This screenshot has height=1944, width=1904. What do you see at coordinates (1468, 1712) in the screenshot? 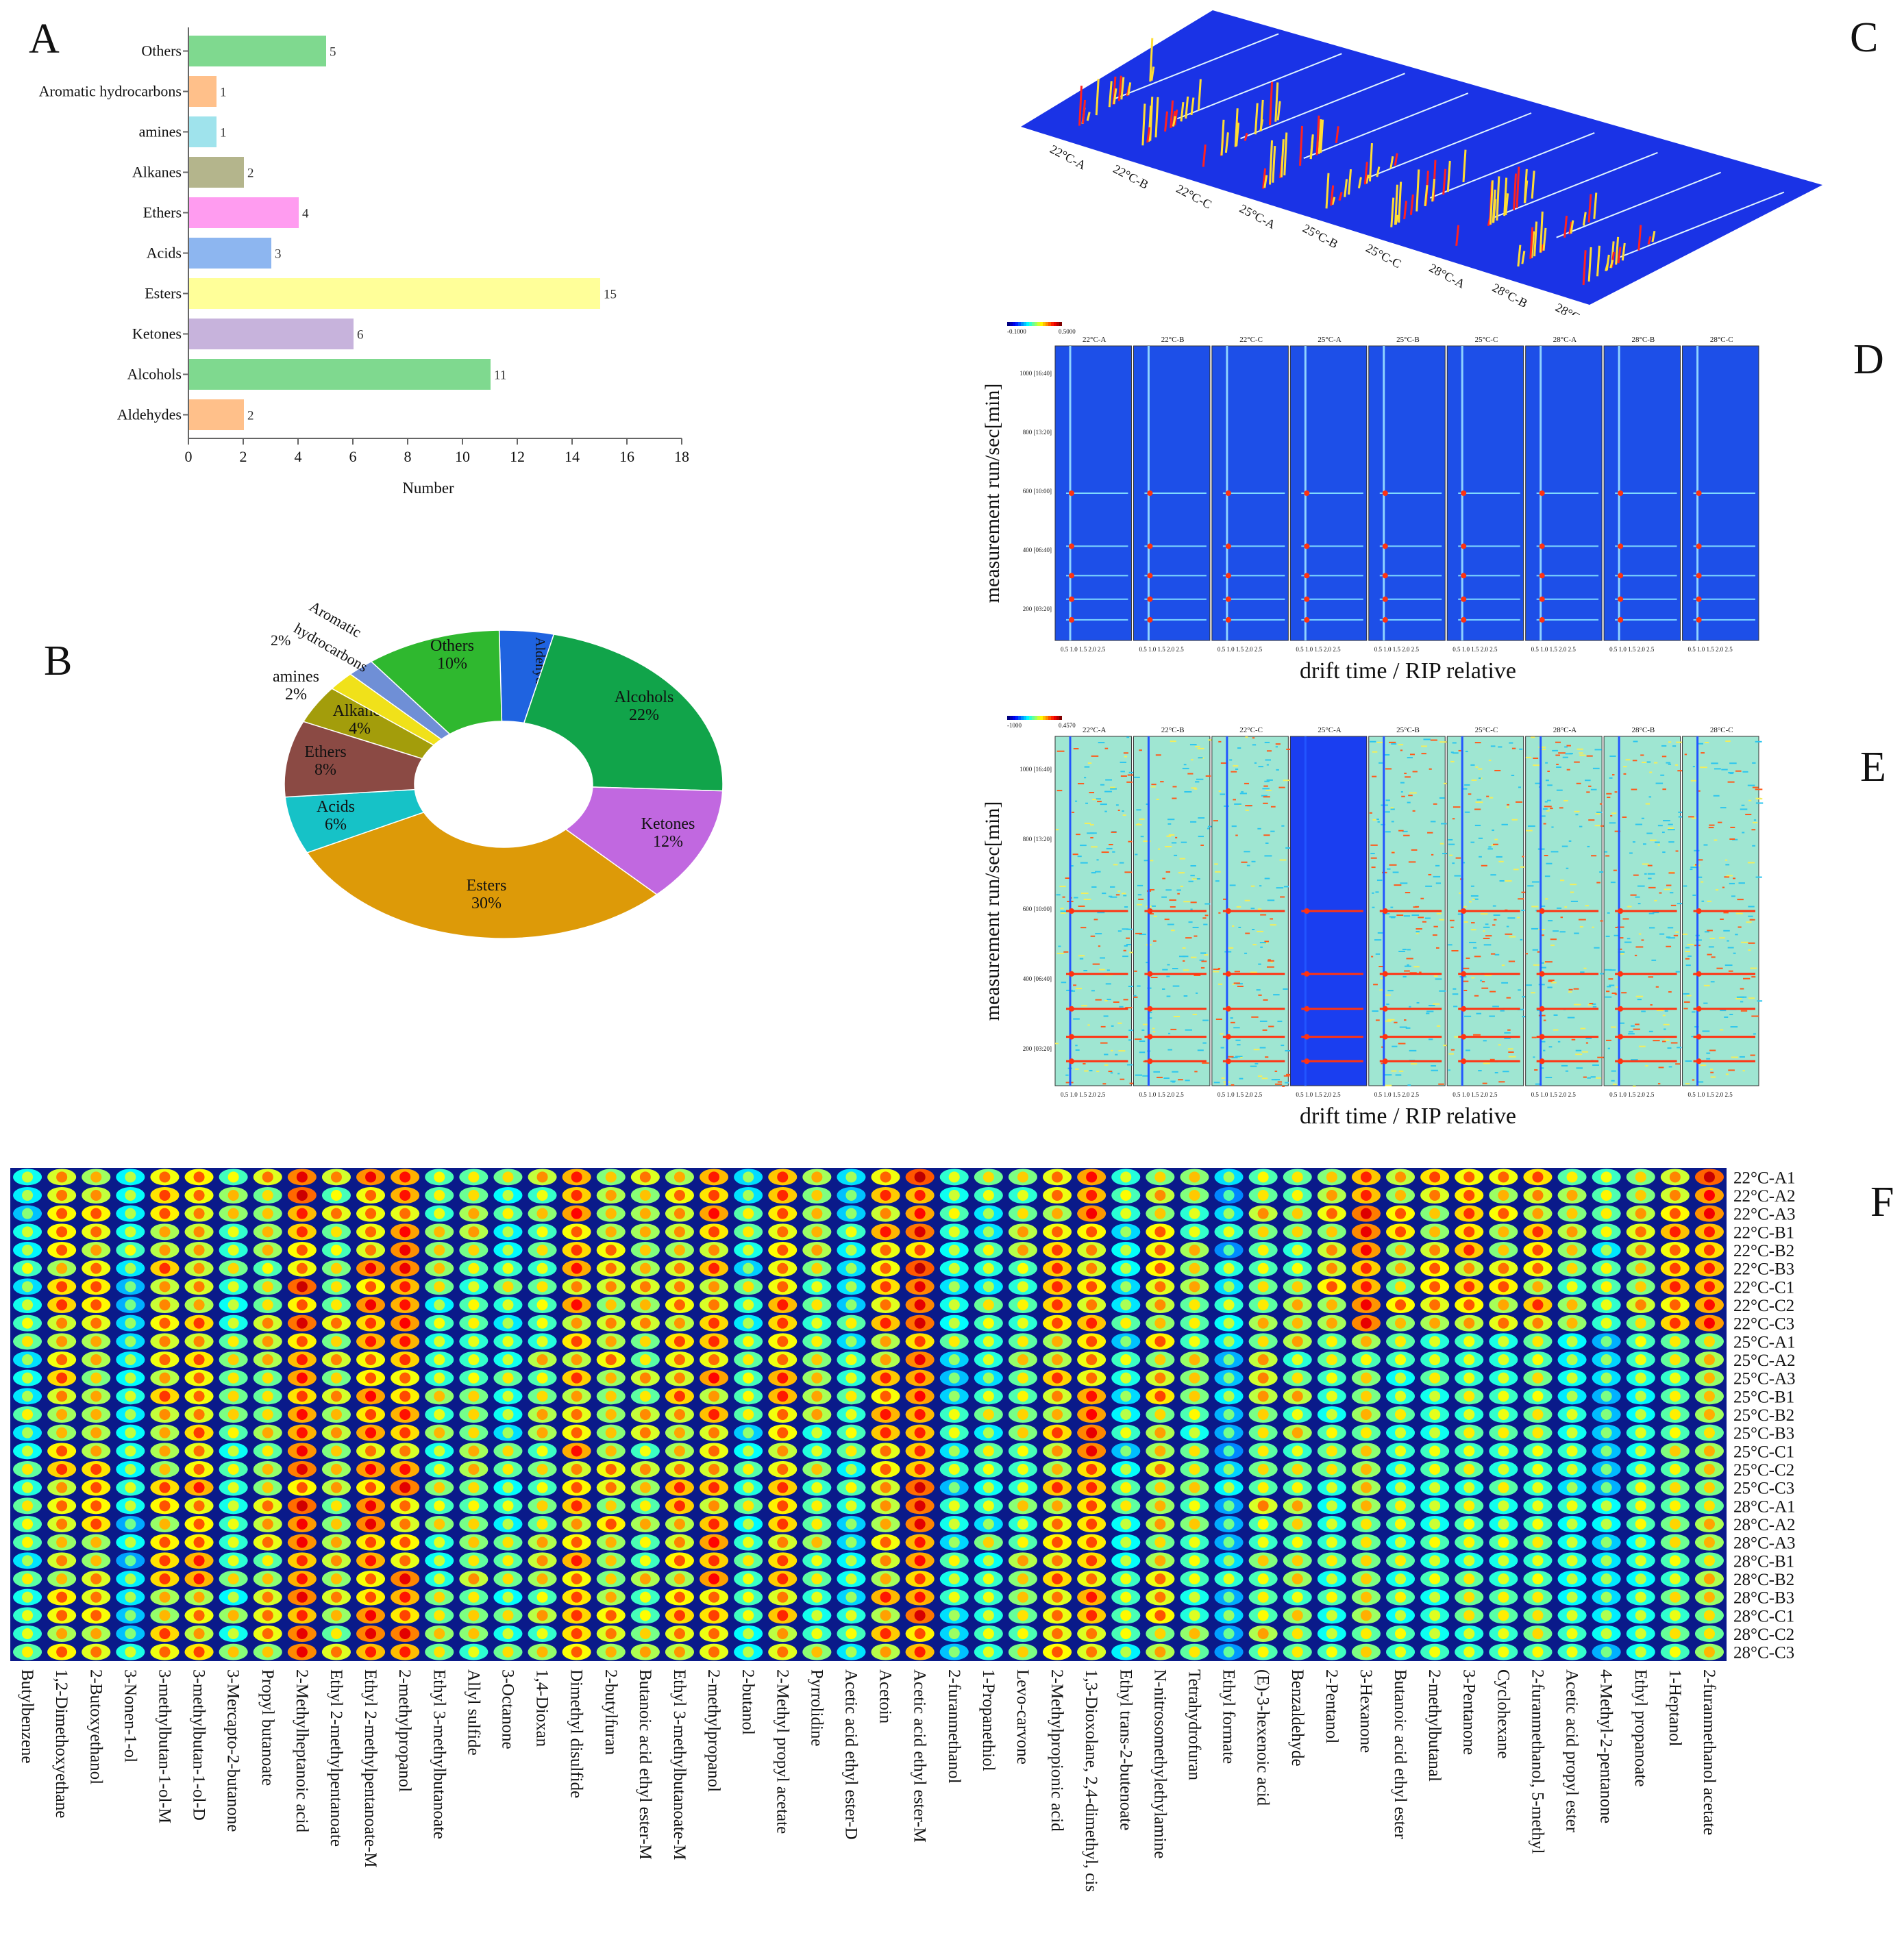
I see `f-column-label: 3-Pentanone` at bounding box center [1468, 1712].